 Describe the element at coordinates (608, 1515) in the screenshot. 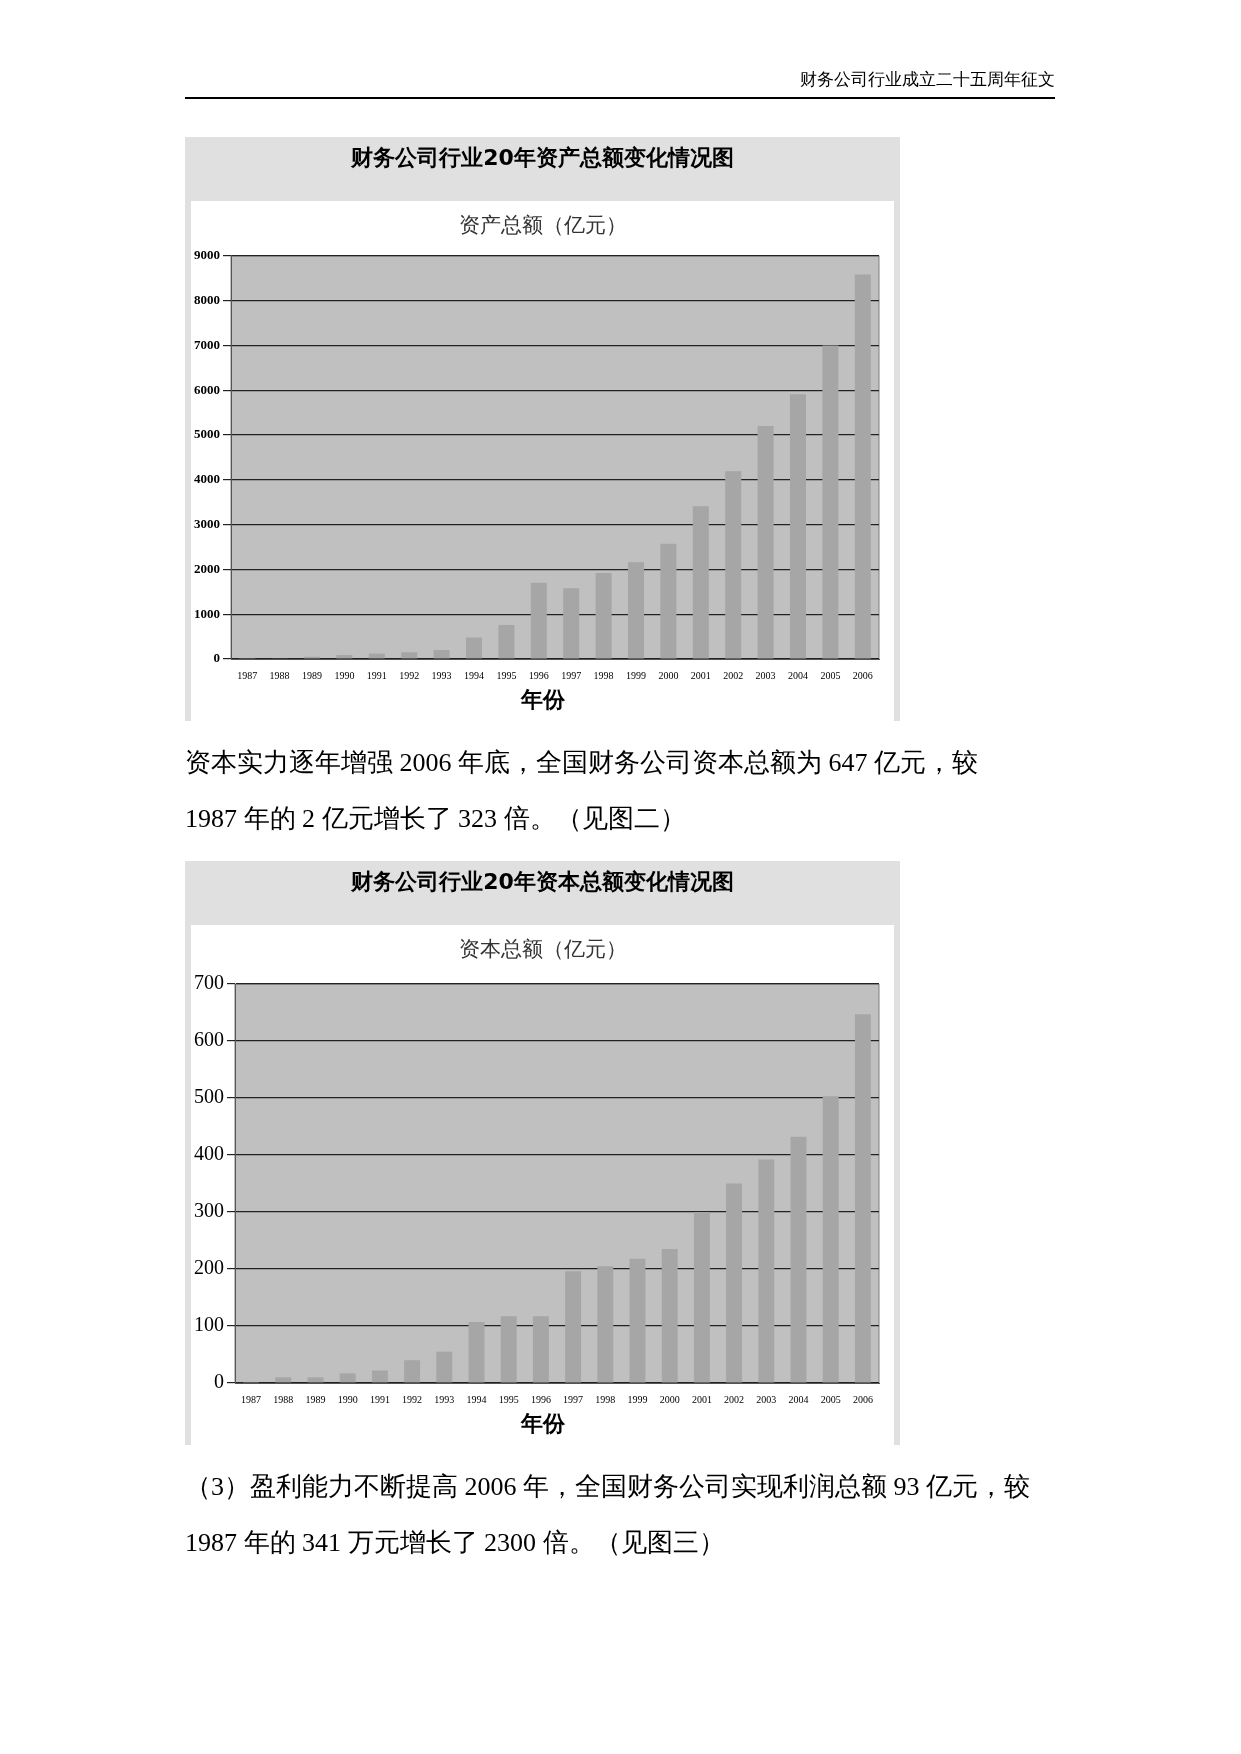

I see `text: （3）盈利能力不断提高 2006 年，全国财务公司实现利润总额 93 亿元，较 1987 年的 341 万元增长了 2300 倍。（见图三）` at that location.